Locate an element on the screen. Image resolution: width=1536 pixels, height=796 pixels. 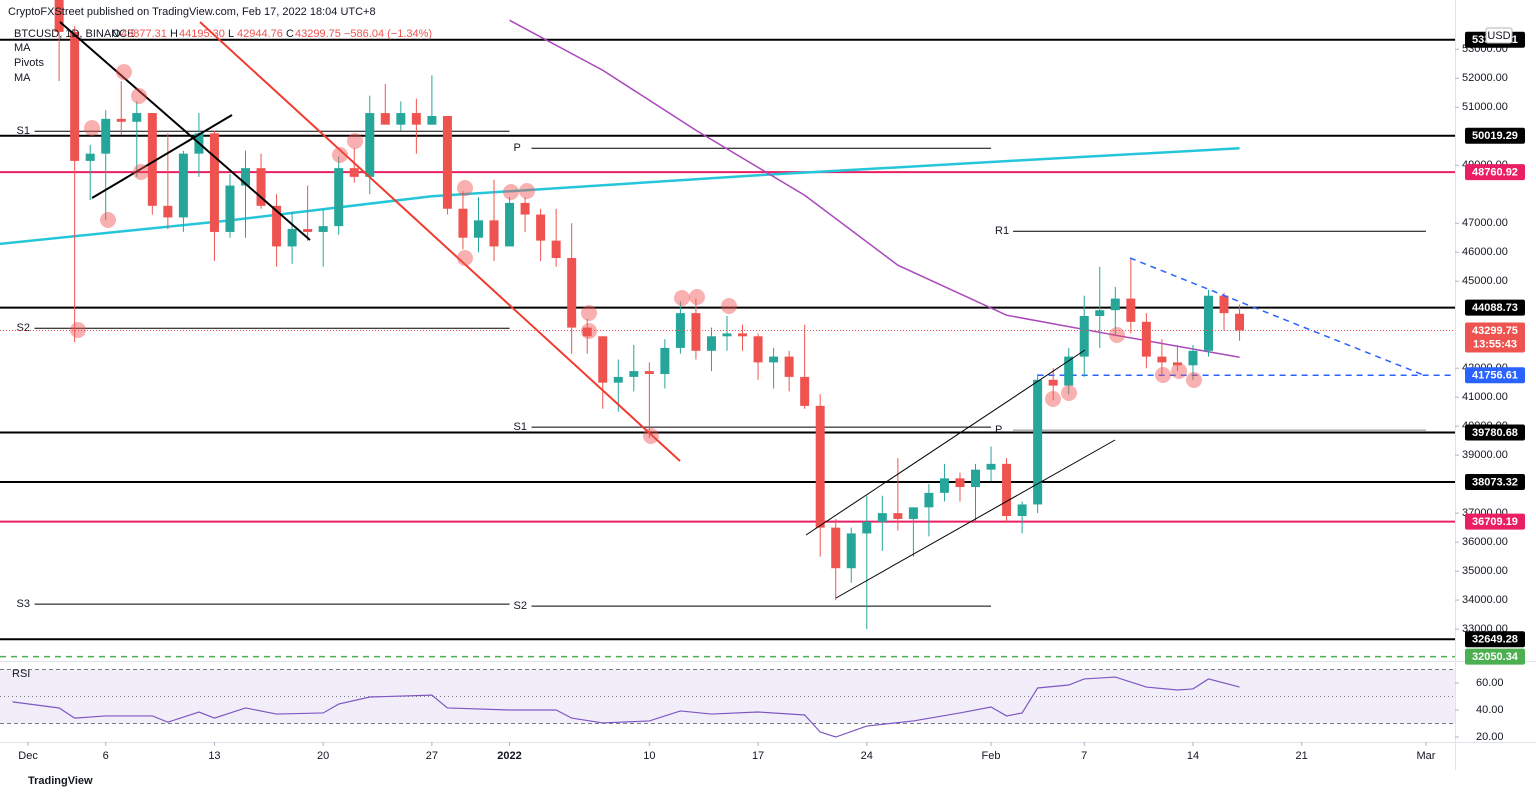
brand: TradingView is located at coordinates (60, 781).